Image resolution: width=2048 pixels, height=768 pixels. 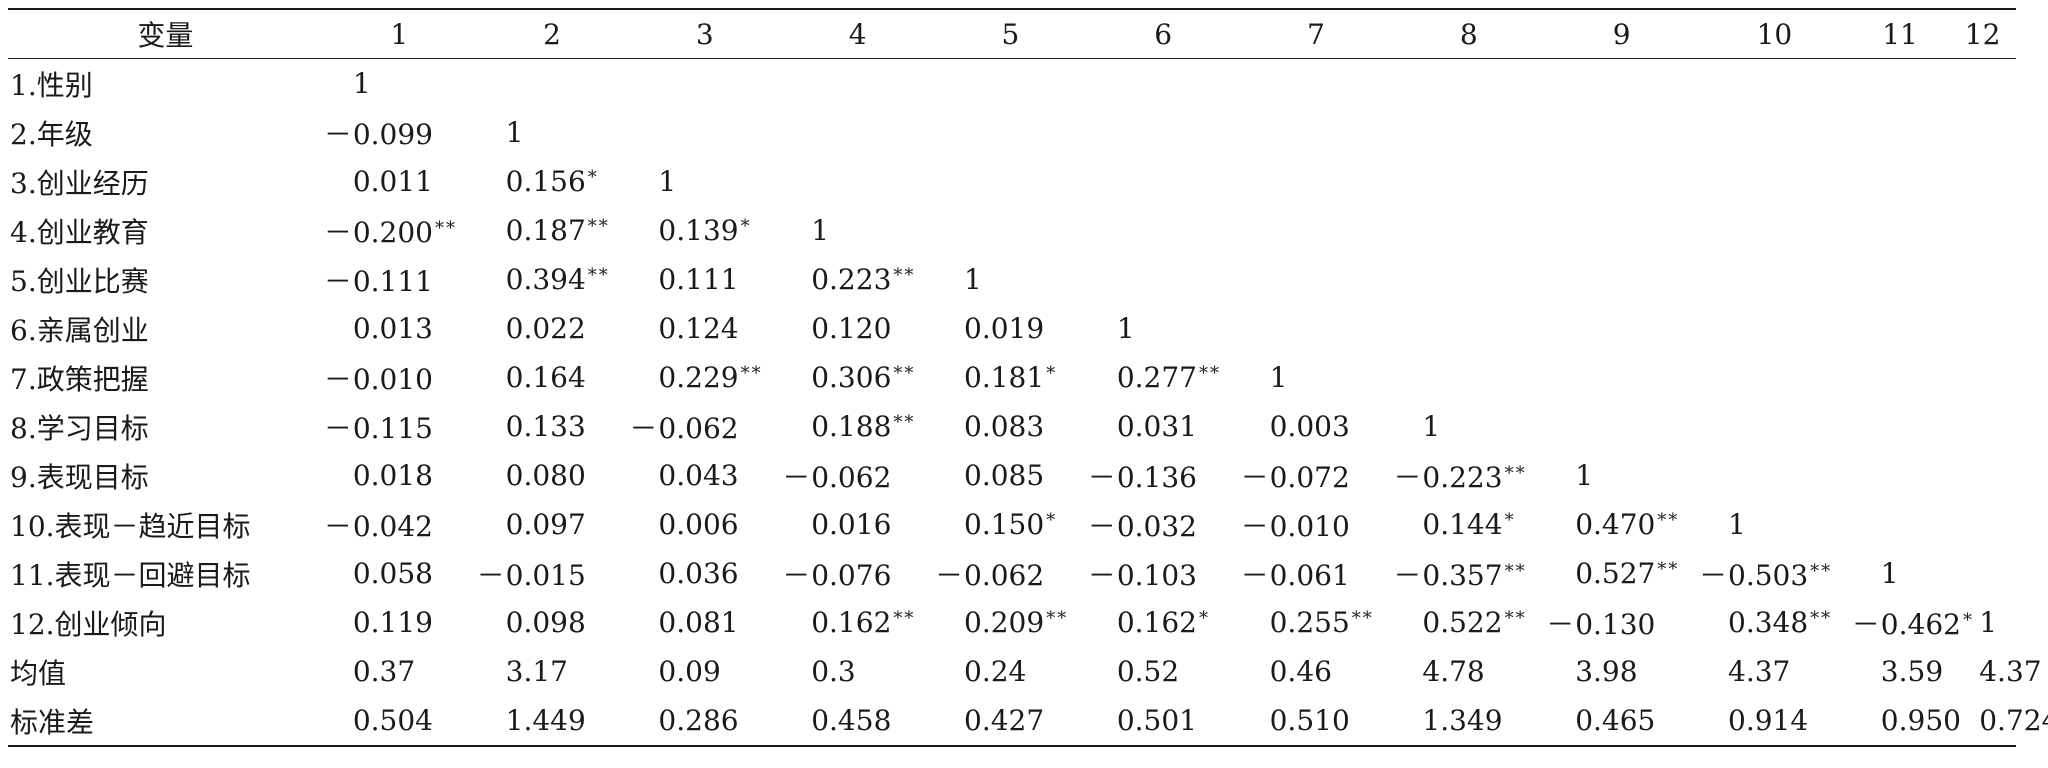 I want to click on table-cell: 0.119, so click(x=399, y=622).